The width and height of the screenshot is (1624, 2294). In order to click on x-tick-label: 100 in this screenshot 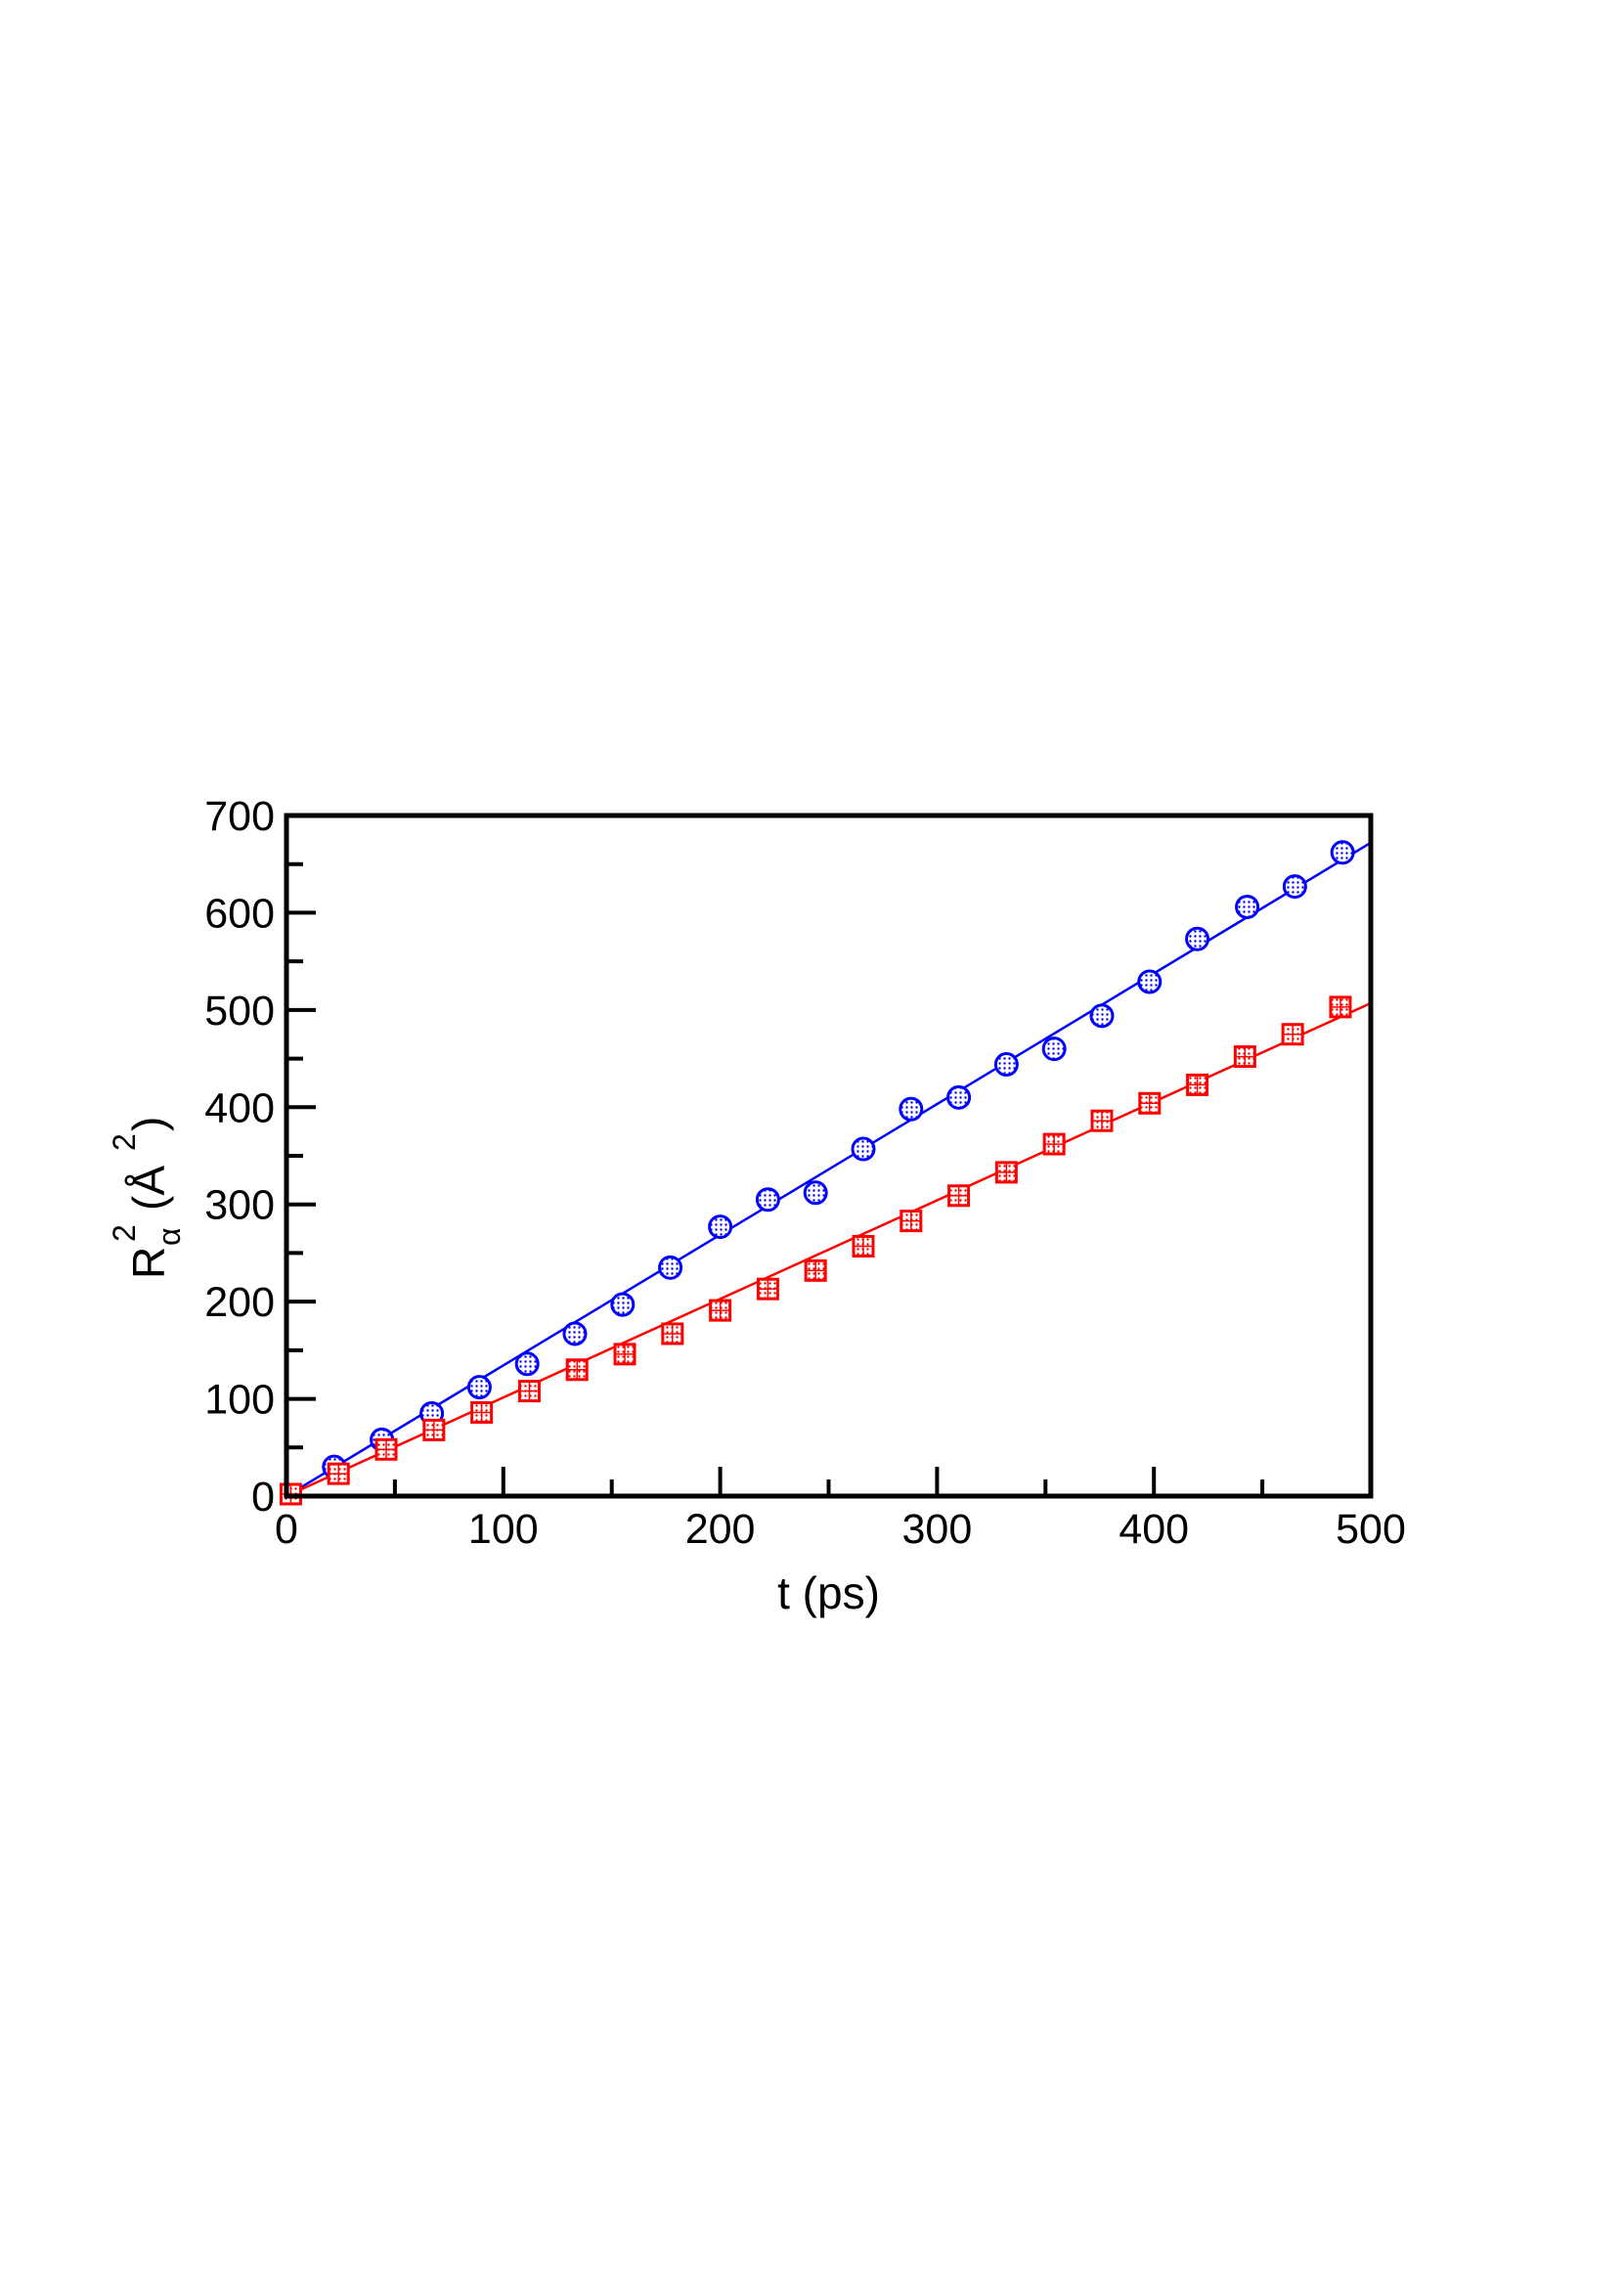, I will do `click(504, 1529)`.